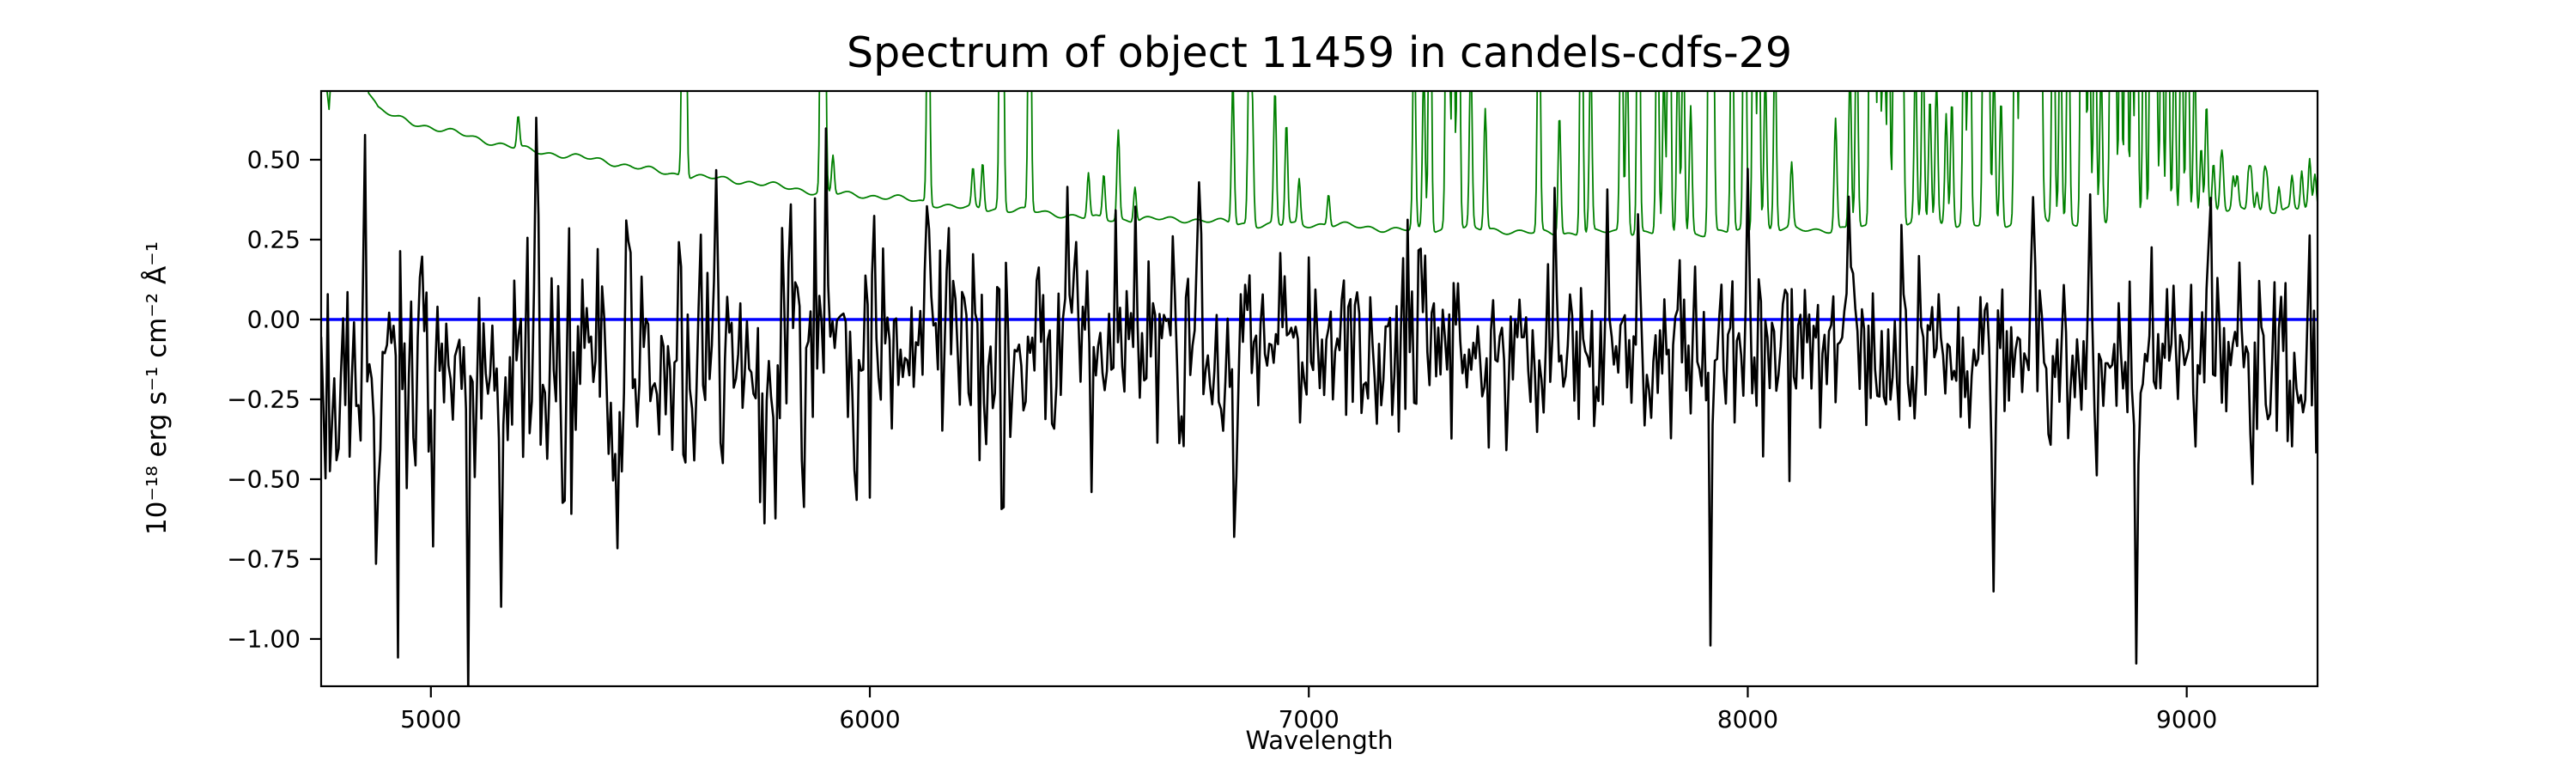 The width and height of the screenshot is (2576, 773). I want to click on x-tick-label: 9000, so click(2187, 719).